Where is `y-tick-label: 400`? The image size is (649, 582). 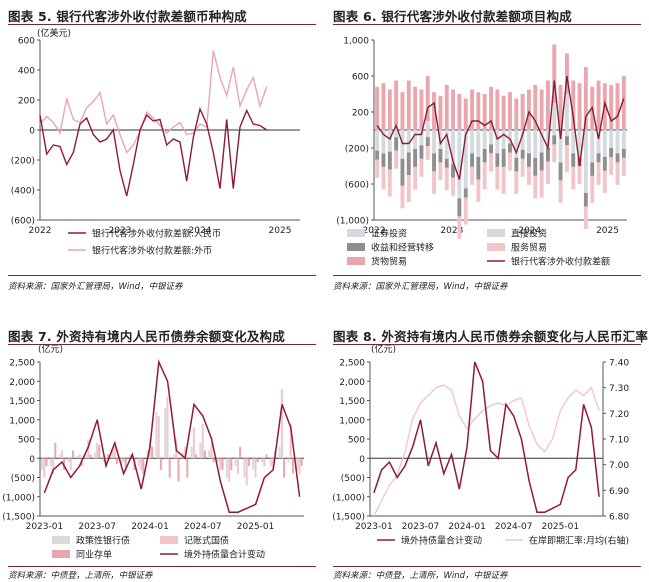
y-tick-label: 400 is located at coordinates (26, 72).